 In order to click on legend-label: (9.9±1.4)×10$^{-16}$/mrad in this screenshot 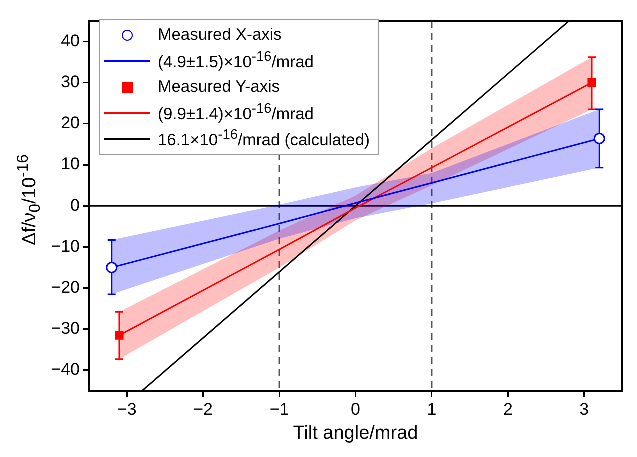, I will do `click(236, 113)`.